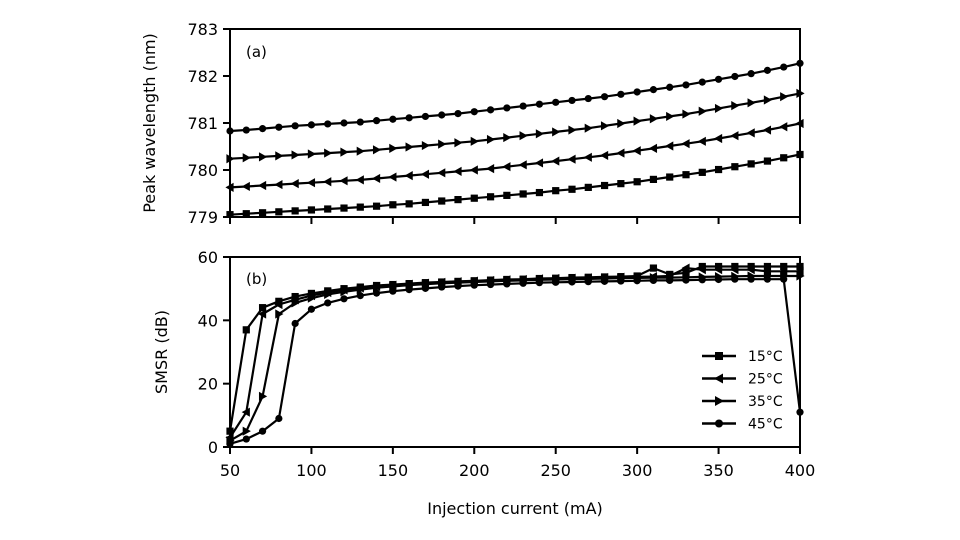 The height and width of the screenshot is (540, 960). I want to click on y-axis-label: Peak wavelength (nm), so click(149, 123).